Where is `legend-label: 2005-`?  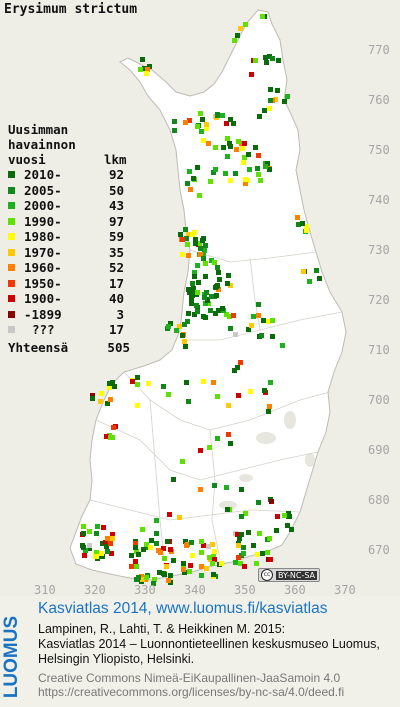
legend-label: 2005- is located at coordinates (43, 190).